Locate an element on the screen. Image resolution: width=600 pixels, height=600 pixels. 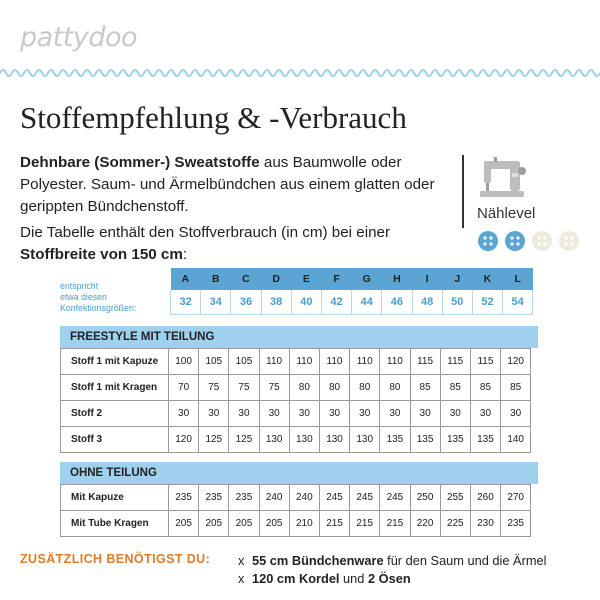
row-label: Stoff 2 is located at coordinates (114, 413).